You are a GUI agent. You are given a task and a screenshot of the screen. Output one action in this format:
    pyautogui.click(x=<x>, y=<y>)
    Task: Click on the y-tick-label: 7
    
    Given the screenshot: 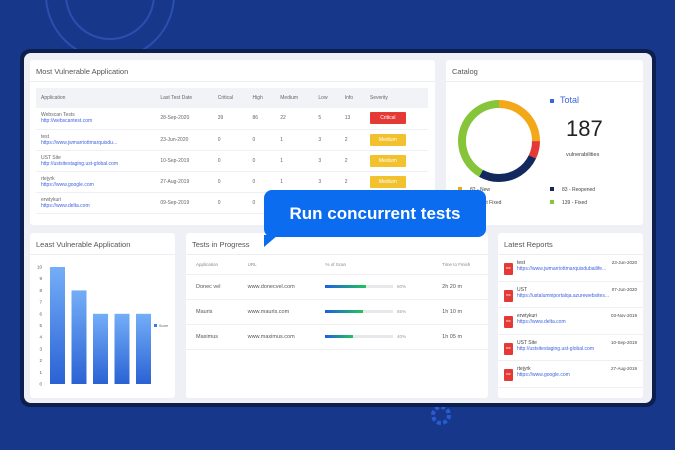 What is the action you would take?
    pyautogui.click(x=40, y=302)
    